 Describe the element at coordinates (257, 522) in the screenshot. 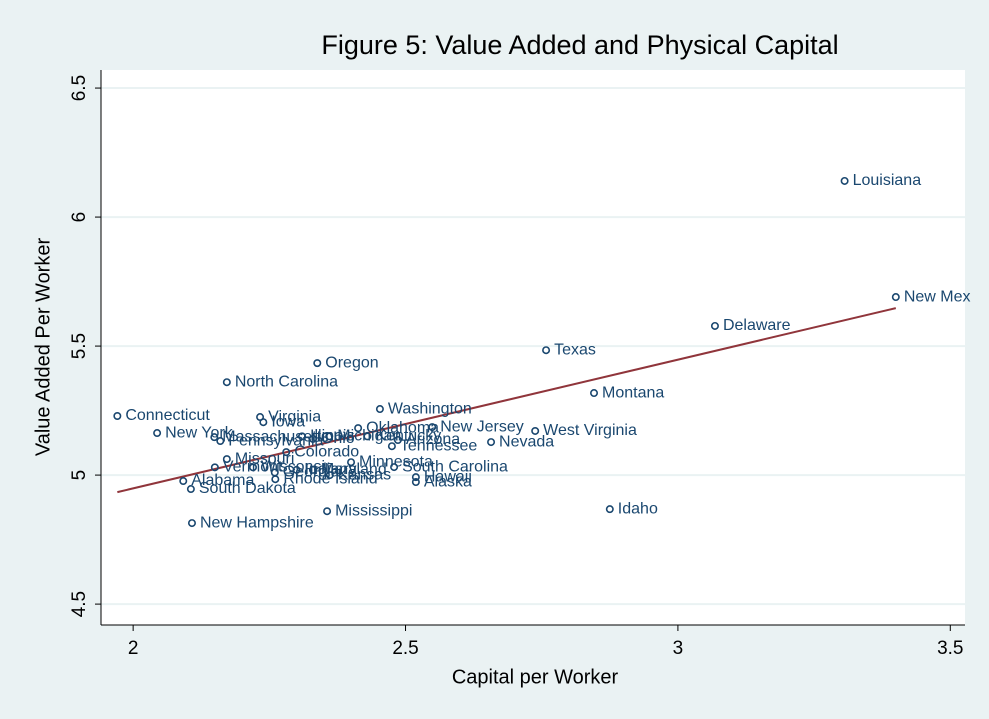

I see `point-label: New Hampshire` at that location.